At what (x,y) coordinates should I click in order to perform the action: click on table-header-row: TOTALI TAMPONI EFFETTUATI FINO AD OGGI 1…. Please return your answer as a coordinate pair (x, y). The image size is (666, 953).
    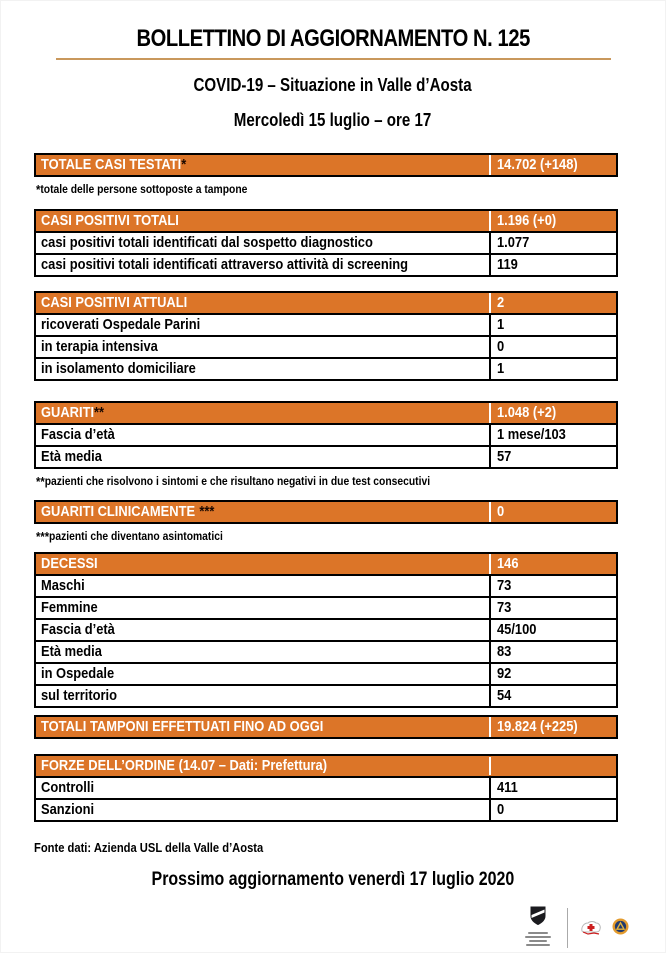
    Looking at the image, I should click on (326, 727).